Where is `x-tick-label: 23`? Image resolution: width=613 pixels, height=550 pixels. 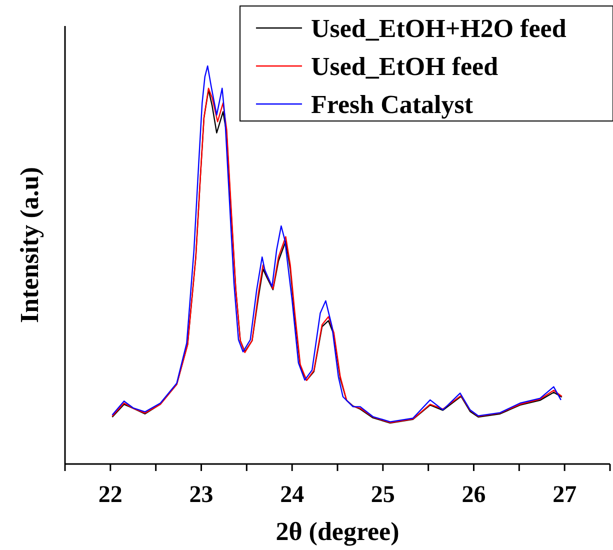
x-tick-label: 23 is located at coordinates (201, 495).